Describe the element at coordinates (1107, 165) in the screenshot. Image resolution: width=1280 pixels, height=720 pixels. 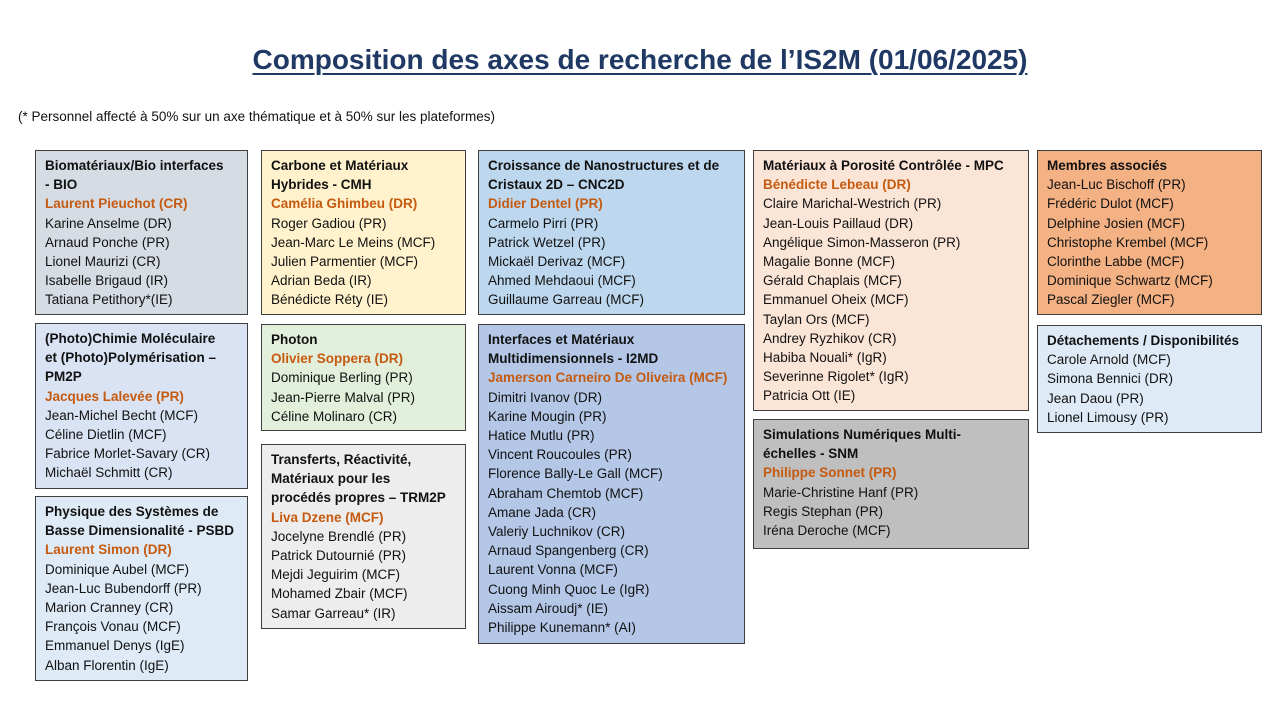
I see `box-heading-line: Membres associés` at that location.